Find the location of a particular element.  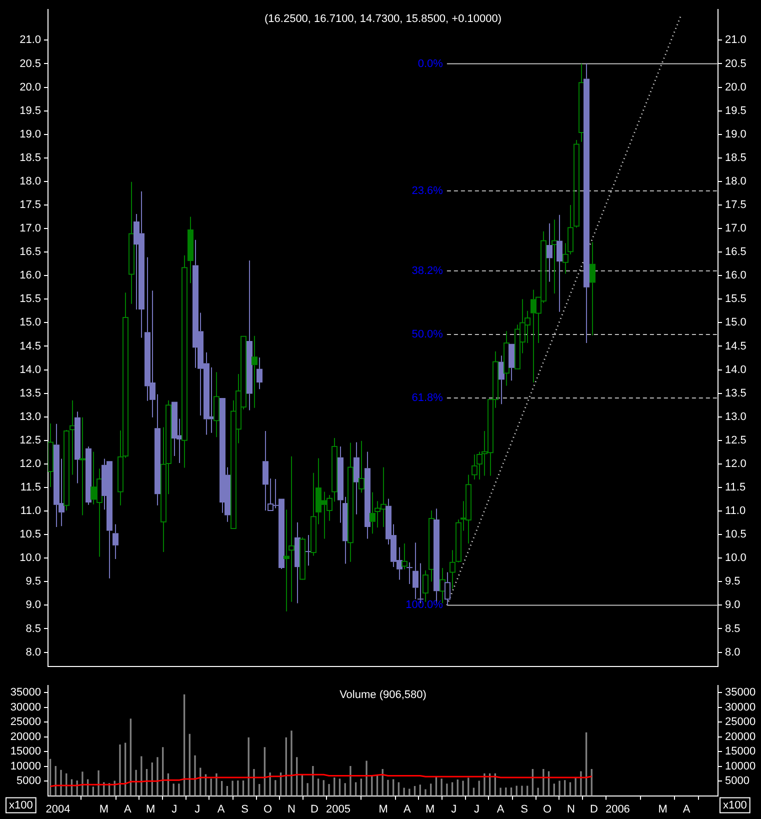

y2-tick-label: 15000 is located at coordinates (740, 752).